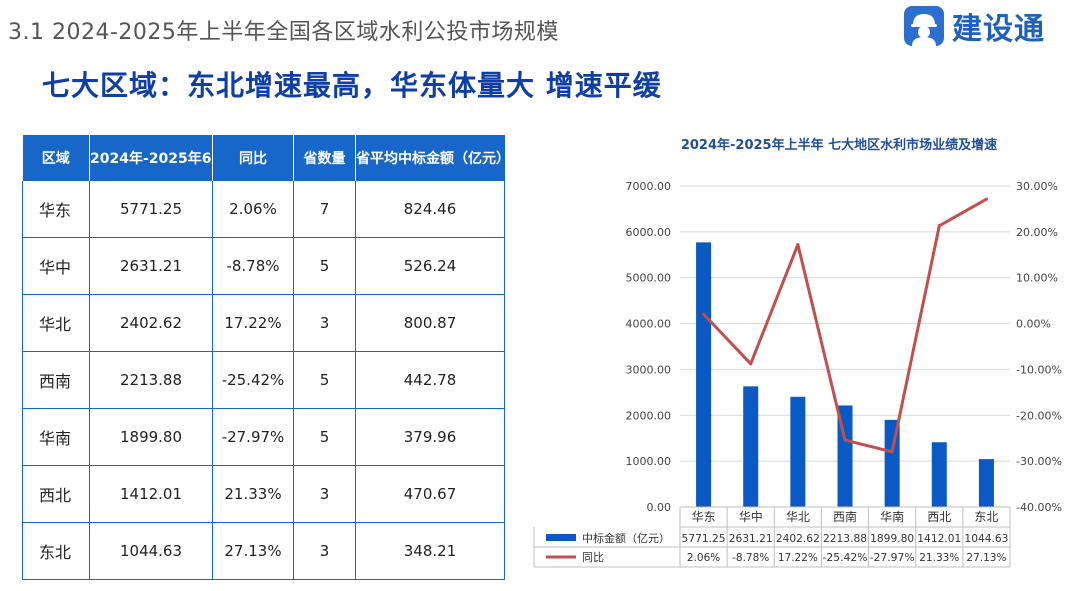 The height and width of the screenshot is (591, 1080). I want to click on y-left-tick-label: 6000.00, so click(649, 232).